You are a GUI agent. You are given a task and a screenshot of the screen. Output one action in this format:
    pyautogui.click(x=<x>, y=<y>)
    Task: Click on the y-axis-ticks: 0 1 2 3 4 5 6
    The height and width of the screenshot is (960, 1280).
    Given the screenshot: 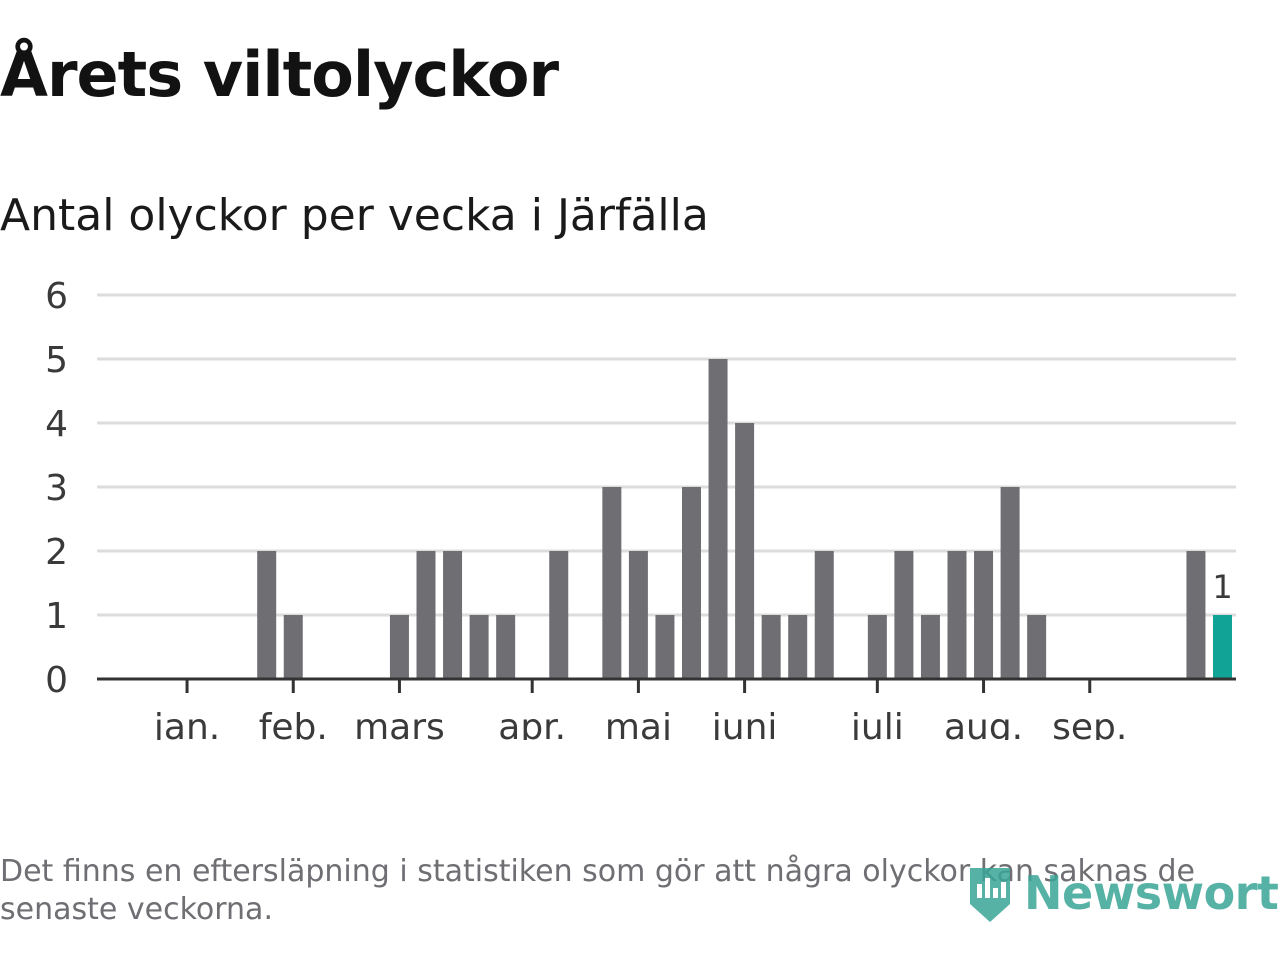 What is the action you would take?
    pyautogui.click(x=56, y=488)
    